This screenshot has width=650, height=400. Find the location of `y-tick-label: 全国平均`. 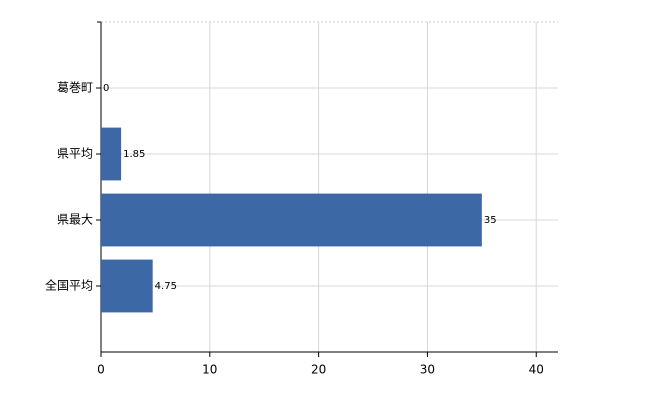

y-tick-label: 全国平均 is located at coordinates (69, 285).